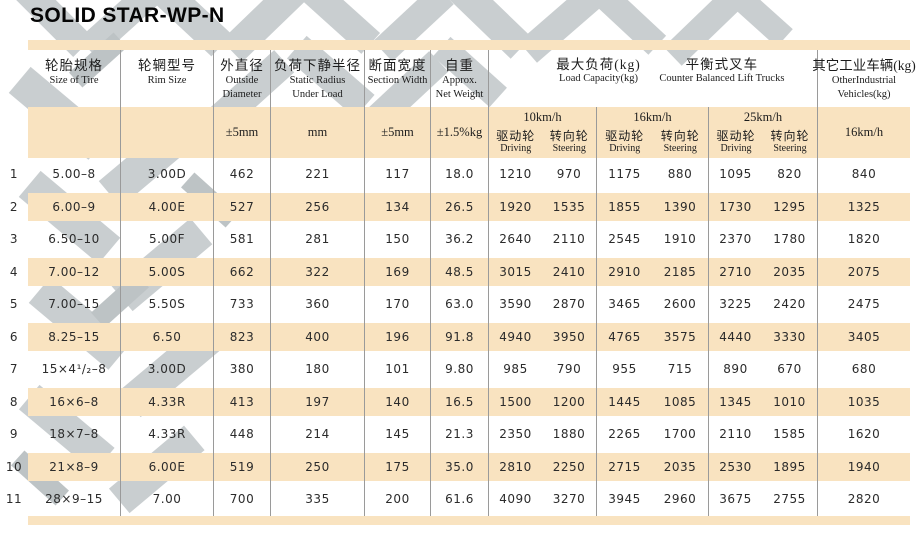 This screenshot has height=537, width=917. Describe the element at coordinates (569, 272) in the screenshot. I see `cell-s10: 2410` at that location.